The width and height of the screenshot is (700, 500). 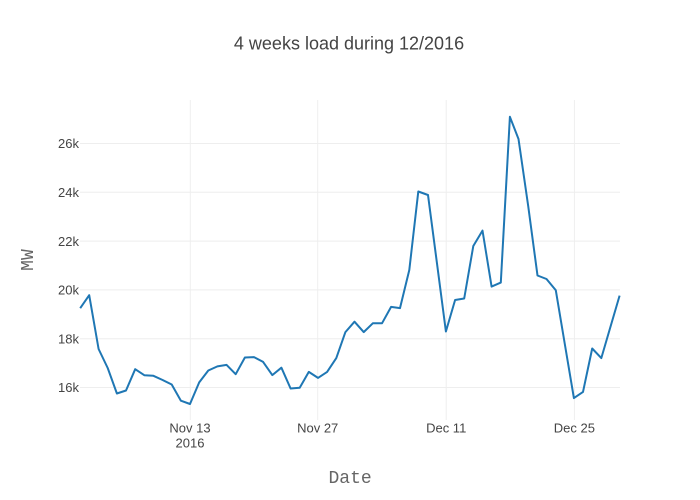 I want to click on svg-text: 24k, so click(x=68, y=192).